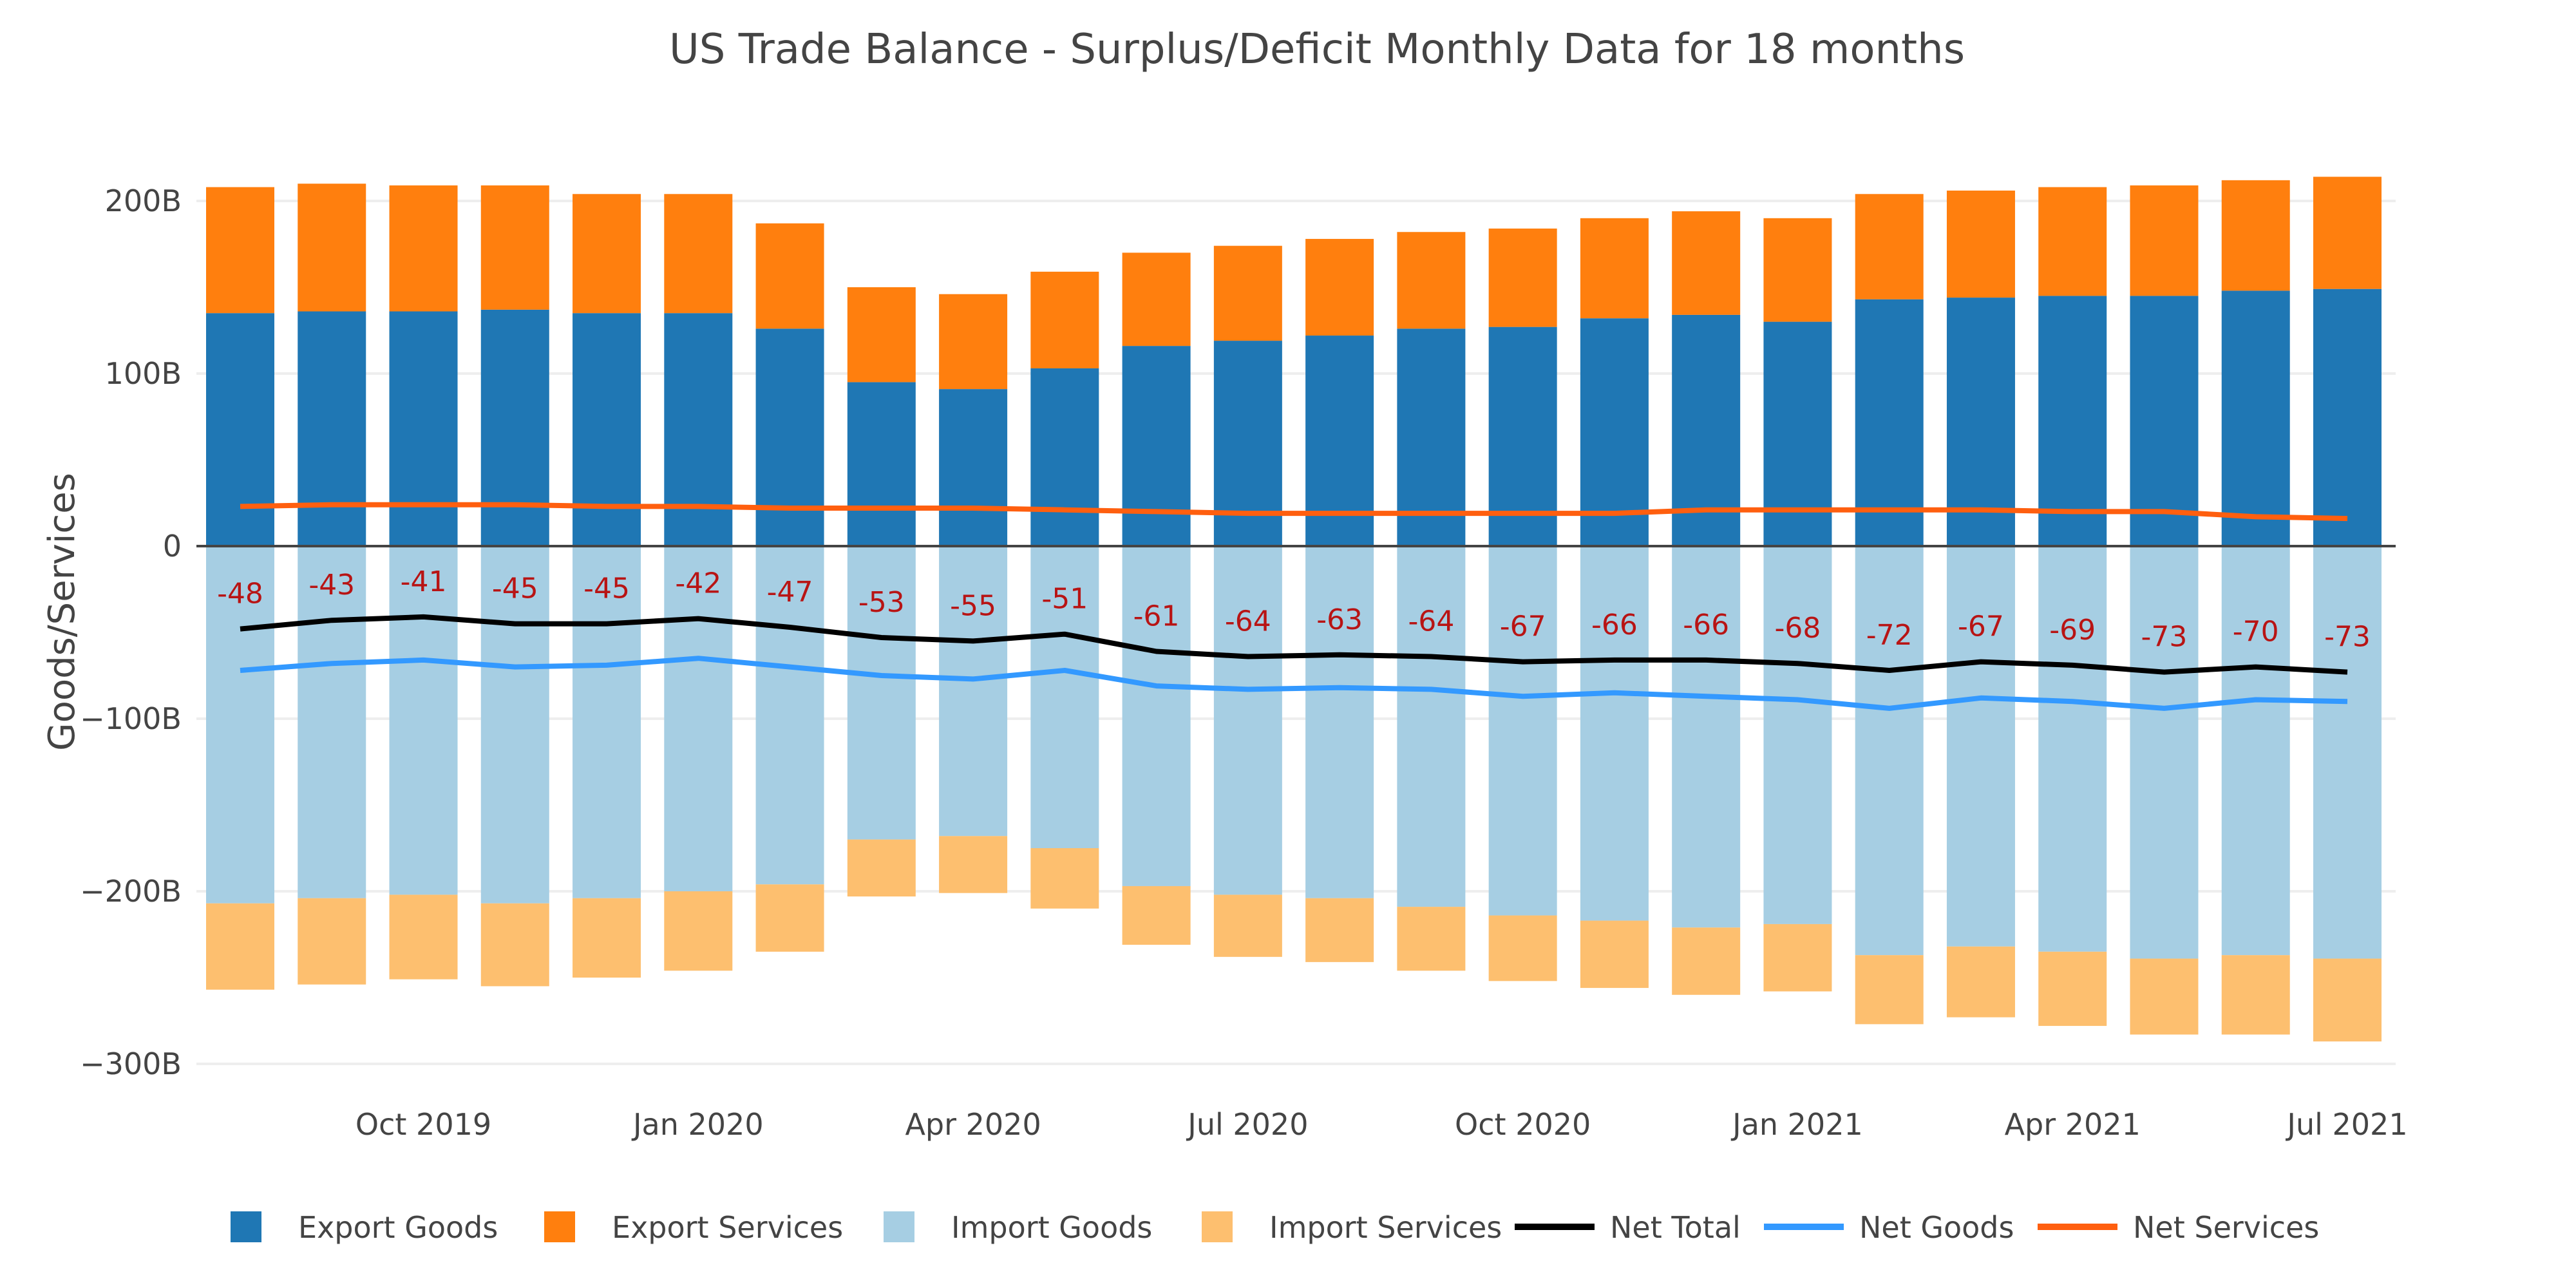  I want to click on legend-item-export-services: Export Services, so click(693, 1227).